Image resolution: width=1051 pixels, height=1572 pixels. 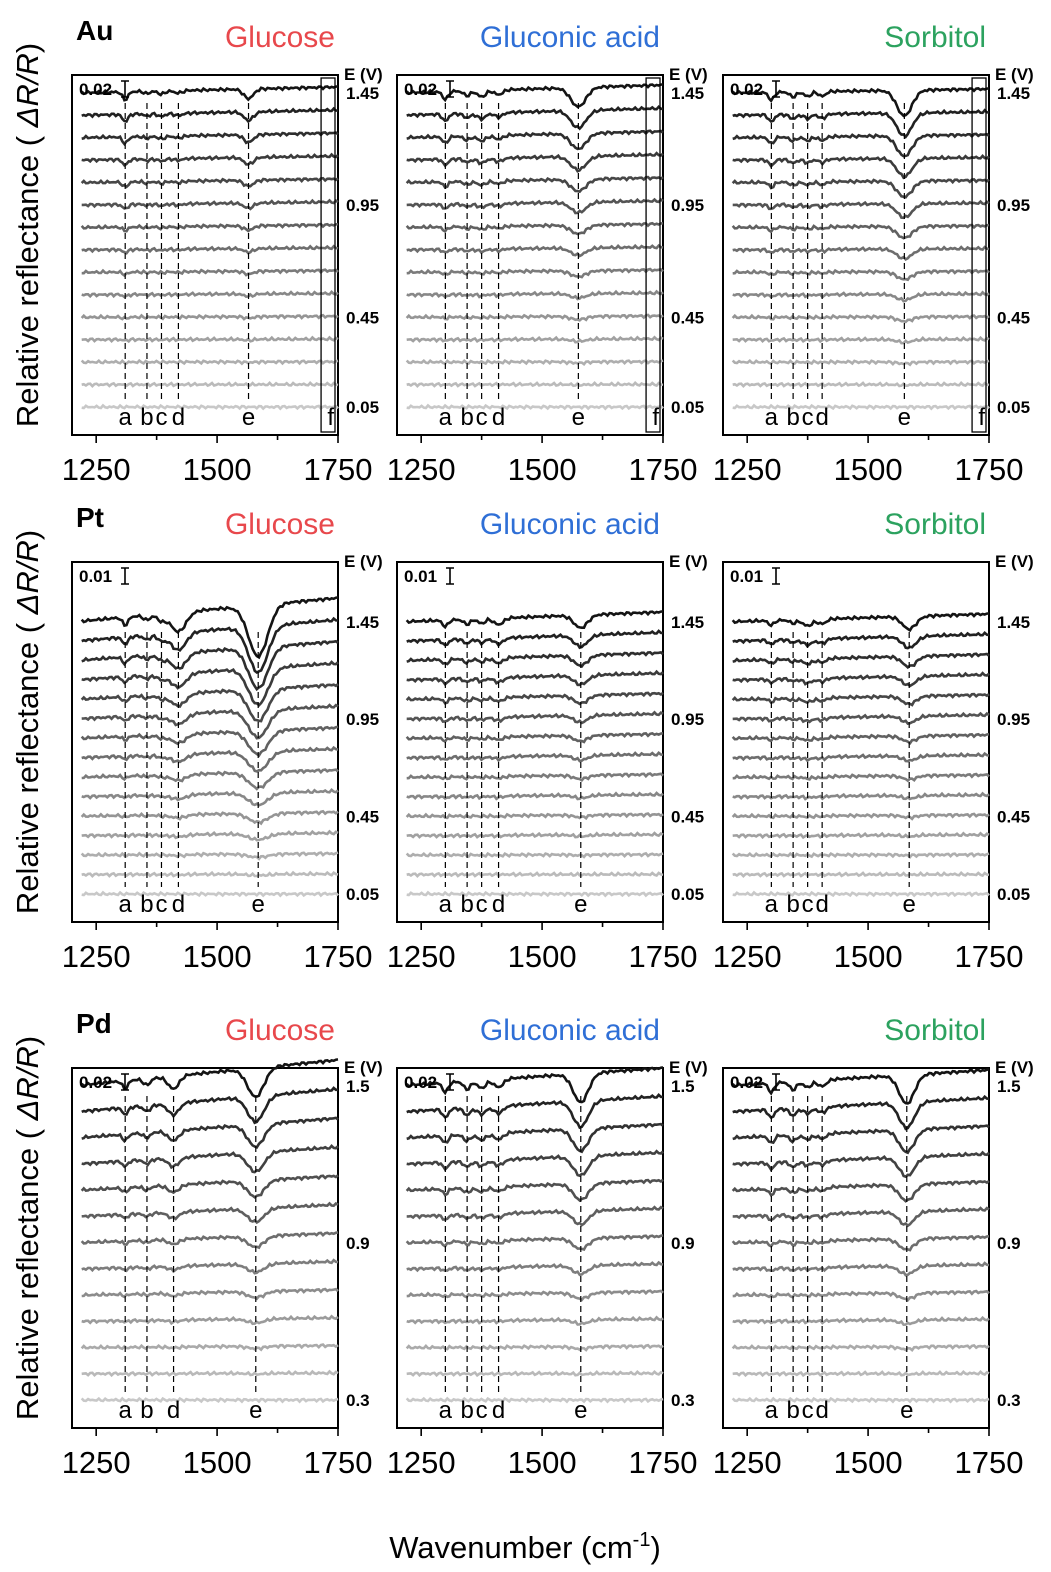 What do you see at coordinates (95, 576) in the screenshot?
I see `scale-bar-label: 0.01` at bounding box center [95, 576].